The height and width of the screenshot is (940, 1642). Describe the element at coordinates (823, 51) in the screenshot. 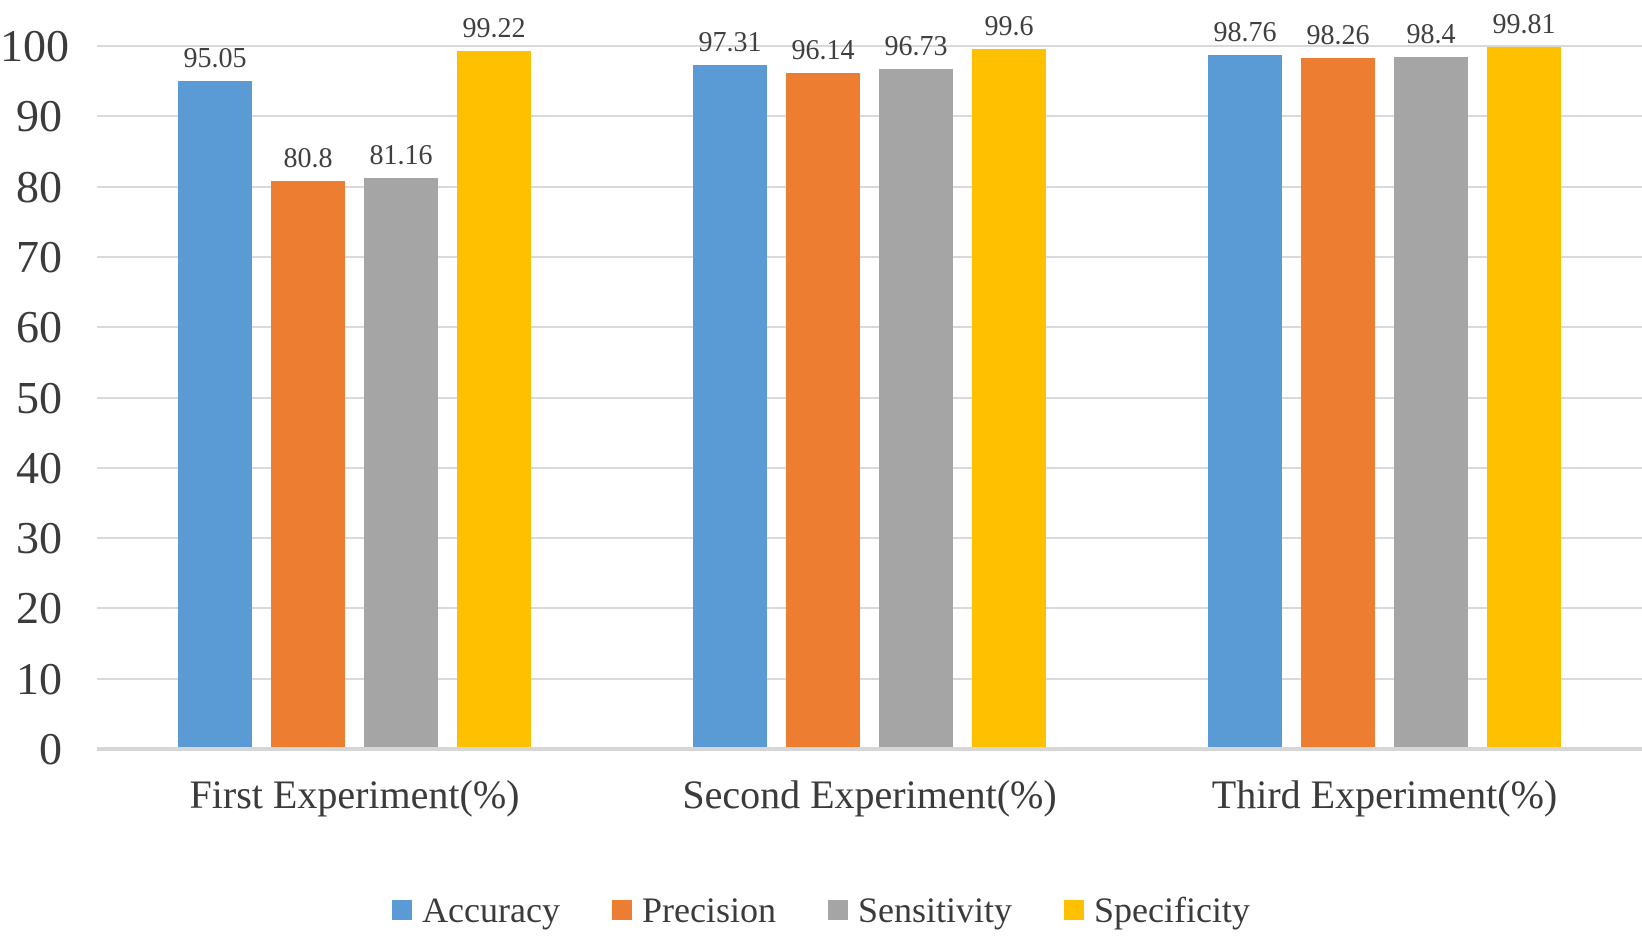

I see `bar-value-label: 96.14` at that location.